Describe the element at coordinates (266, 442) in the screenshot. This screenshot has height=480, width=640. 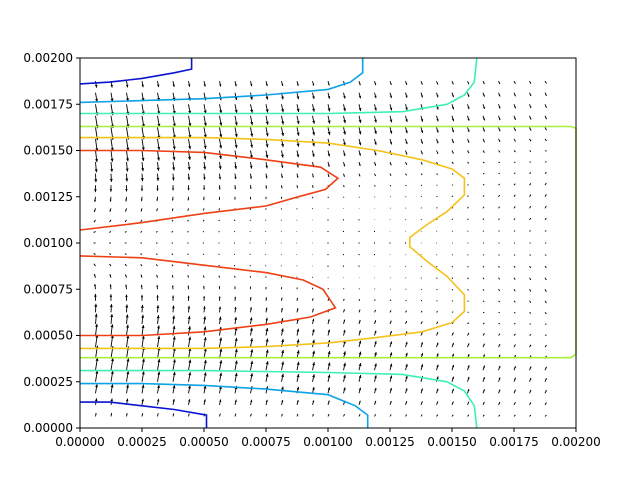
I see `x-tick-label: 0.00075` at that location.